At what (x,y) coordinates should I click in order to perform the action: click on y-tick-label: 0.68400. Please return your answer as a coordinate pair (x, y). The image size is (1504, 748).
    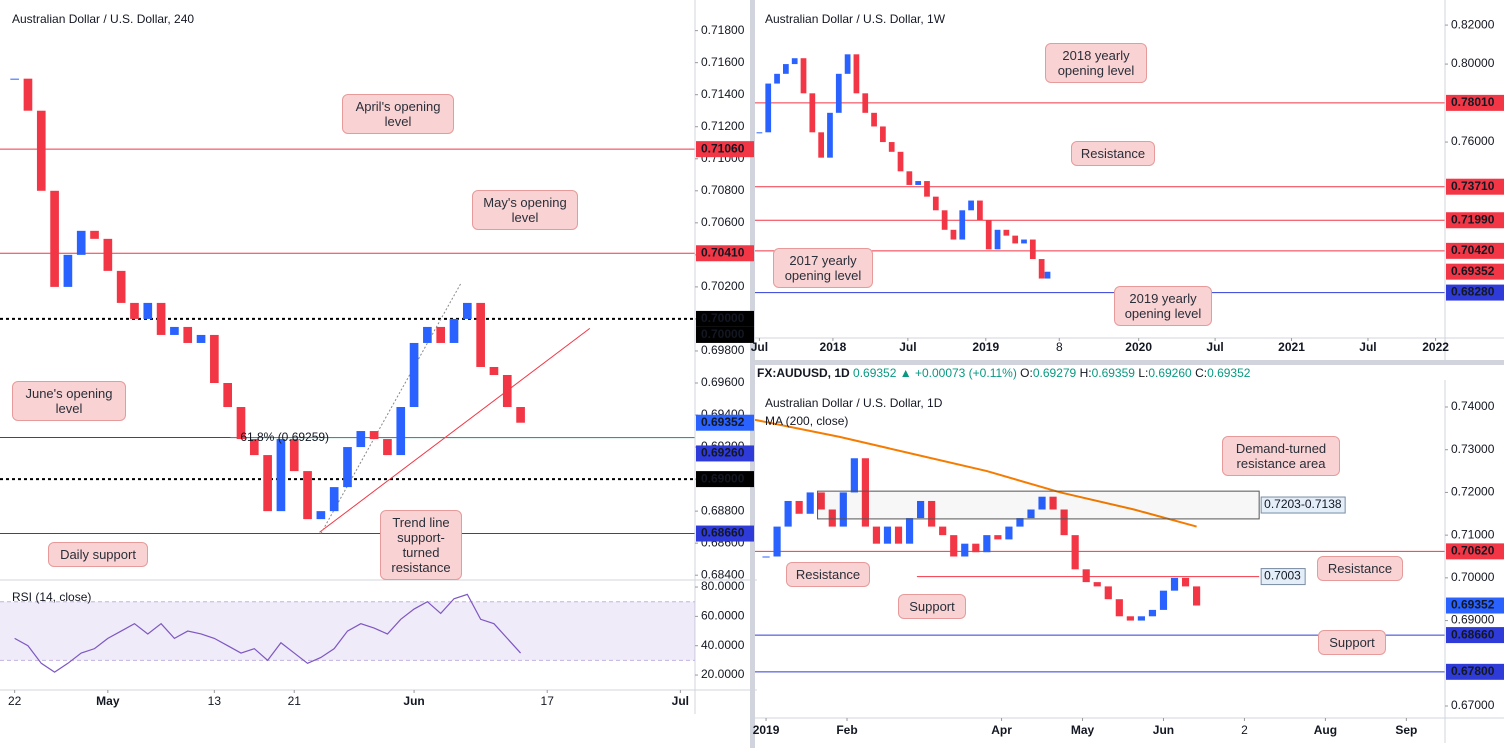
    Looking at the image, I should click on (723, 574).